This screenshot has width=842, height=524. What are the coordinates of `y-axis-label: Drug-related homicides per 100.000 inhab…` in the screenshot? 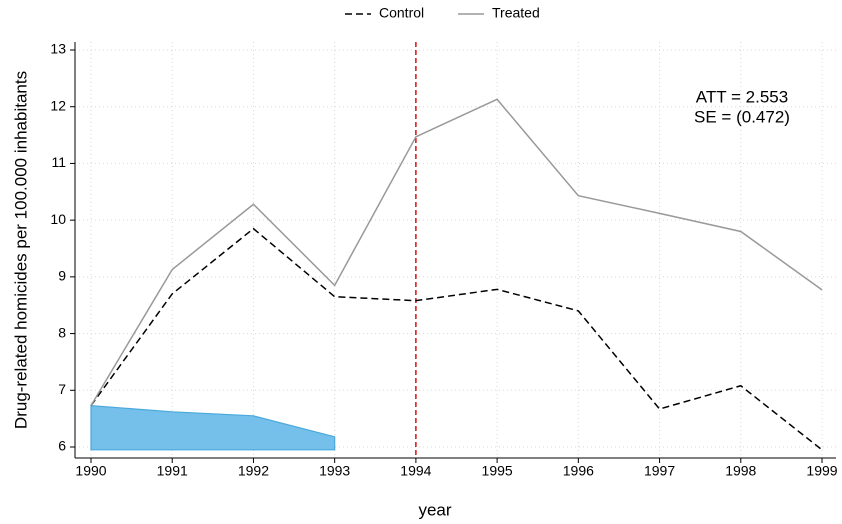 It's located at (20, 250).